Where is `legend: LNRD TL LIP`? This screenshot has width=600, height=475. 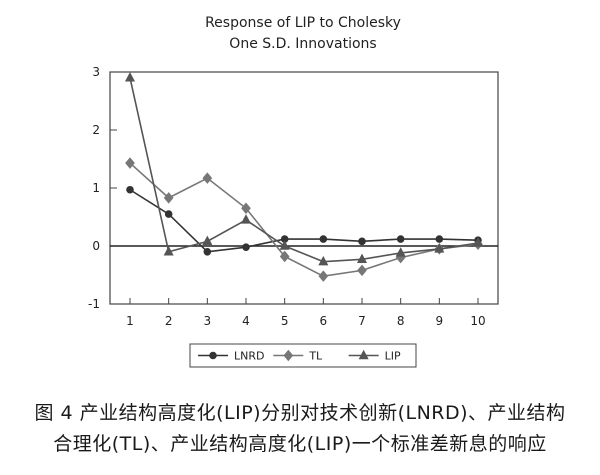
legend: LNRD TL LIP is located at coordinates (303, 355).